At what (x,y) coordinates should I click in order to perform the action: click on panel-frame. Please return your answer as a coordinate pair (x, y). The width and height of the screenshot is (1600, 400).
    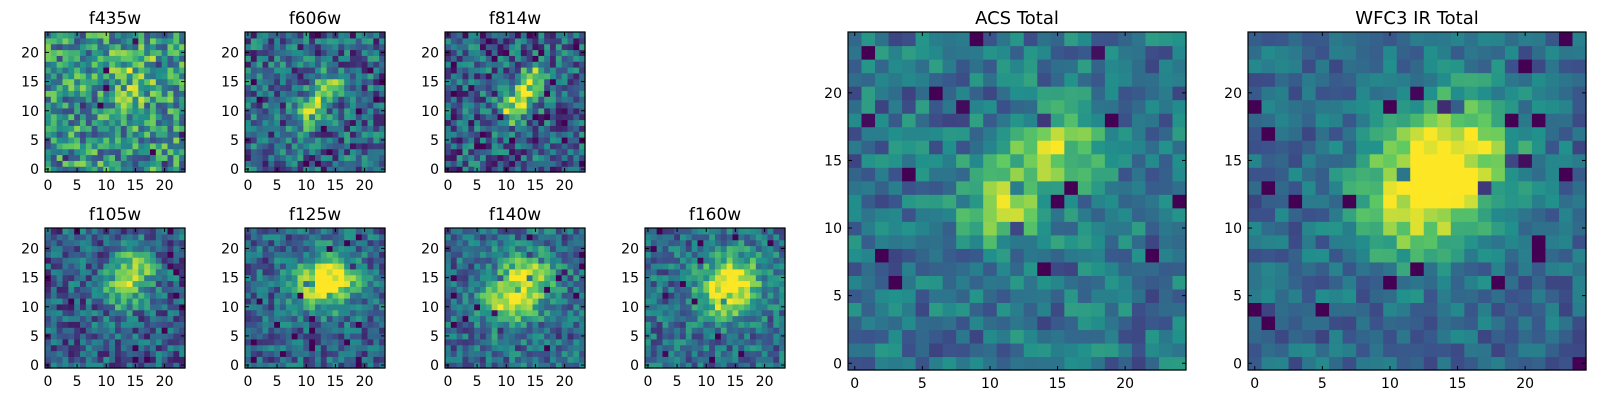
    Looking at the image, I should click on (115, 298).